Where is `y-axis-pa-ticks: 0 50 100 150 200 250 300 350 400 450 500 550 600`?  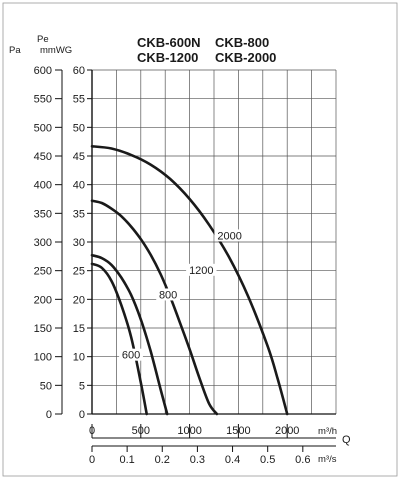
y-axis-pa-ticks: 0 50 100 150 200 250 300 350 400 450 500 550 600 is located at coordinates (48, 243).